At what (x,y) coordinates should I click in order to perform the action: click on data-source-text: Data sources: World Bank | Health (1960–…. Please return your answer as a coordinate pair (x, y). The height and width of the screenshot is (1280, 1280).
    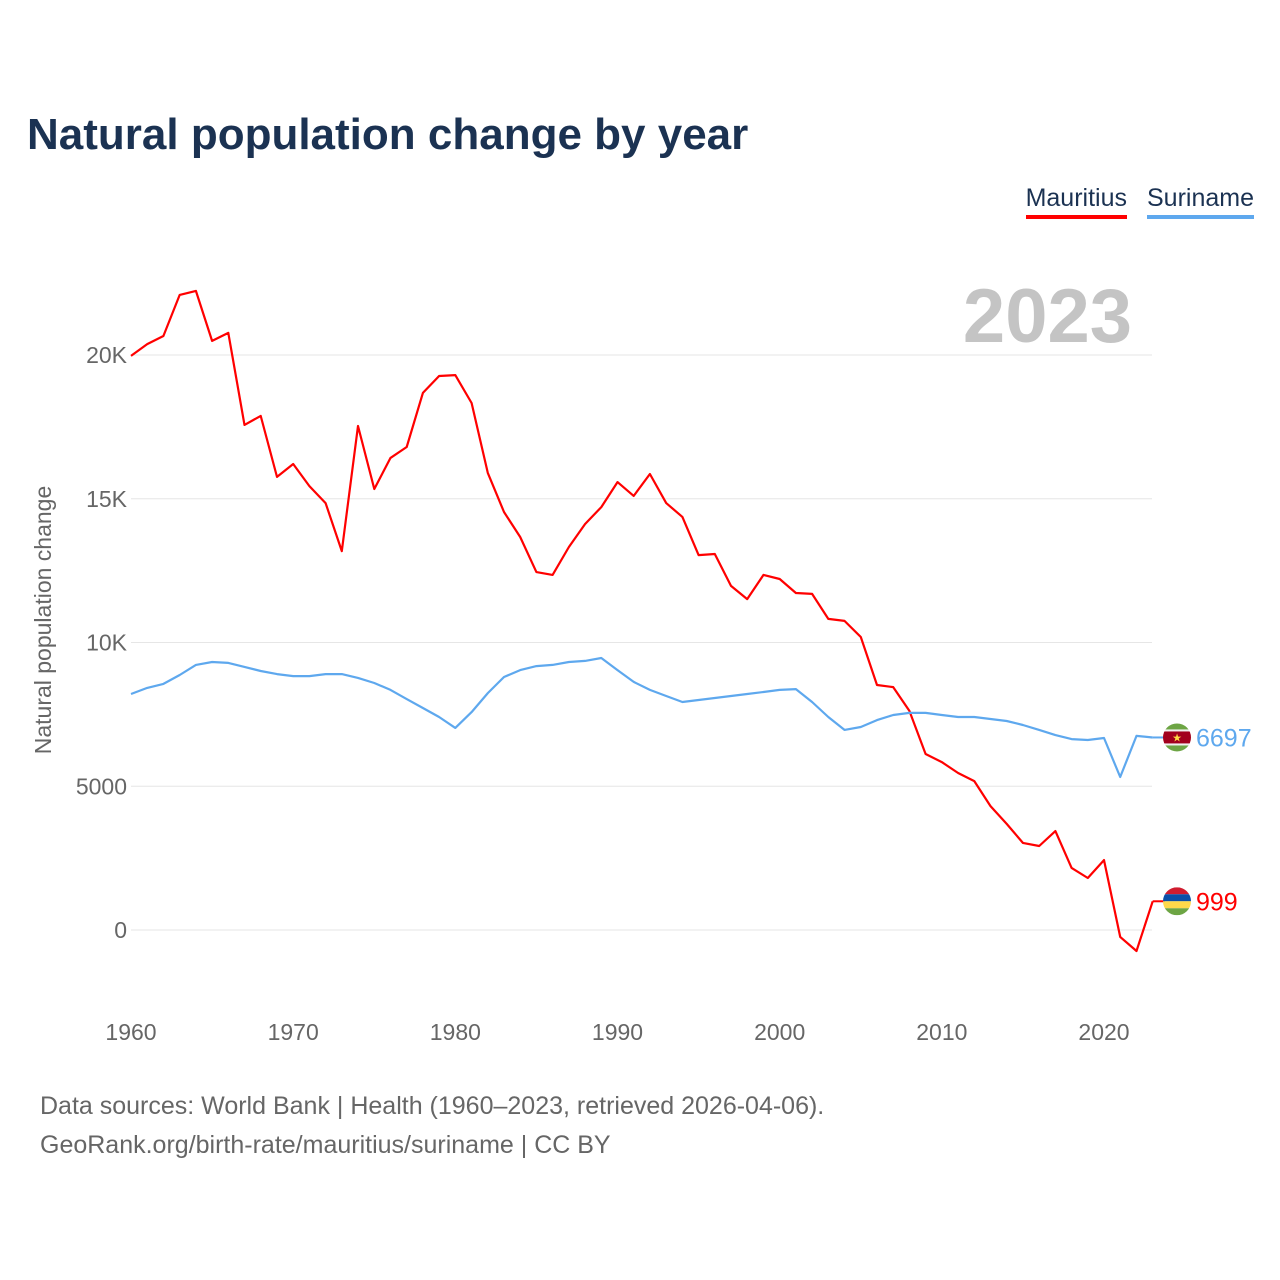
    Looking at the image, I should click on (432, 1106).